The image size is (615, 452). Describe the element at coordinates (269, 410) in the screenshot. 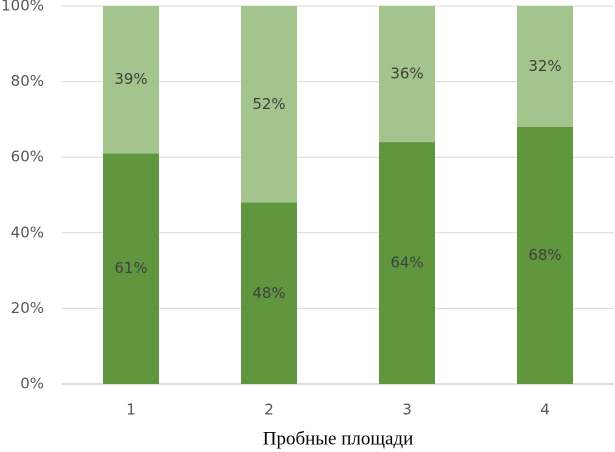

I see `x-tick-label: 2` at that location.